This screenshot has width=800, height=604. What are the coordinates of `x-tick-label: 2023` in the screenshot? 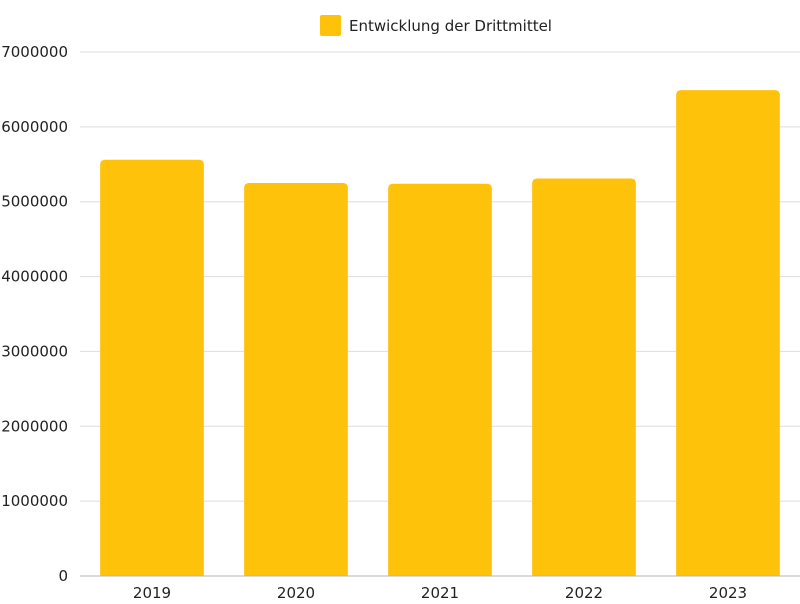 It's located at (728, 592).